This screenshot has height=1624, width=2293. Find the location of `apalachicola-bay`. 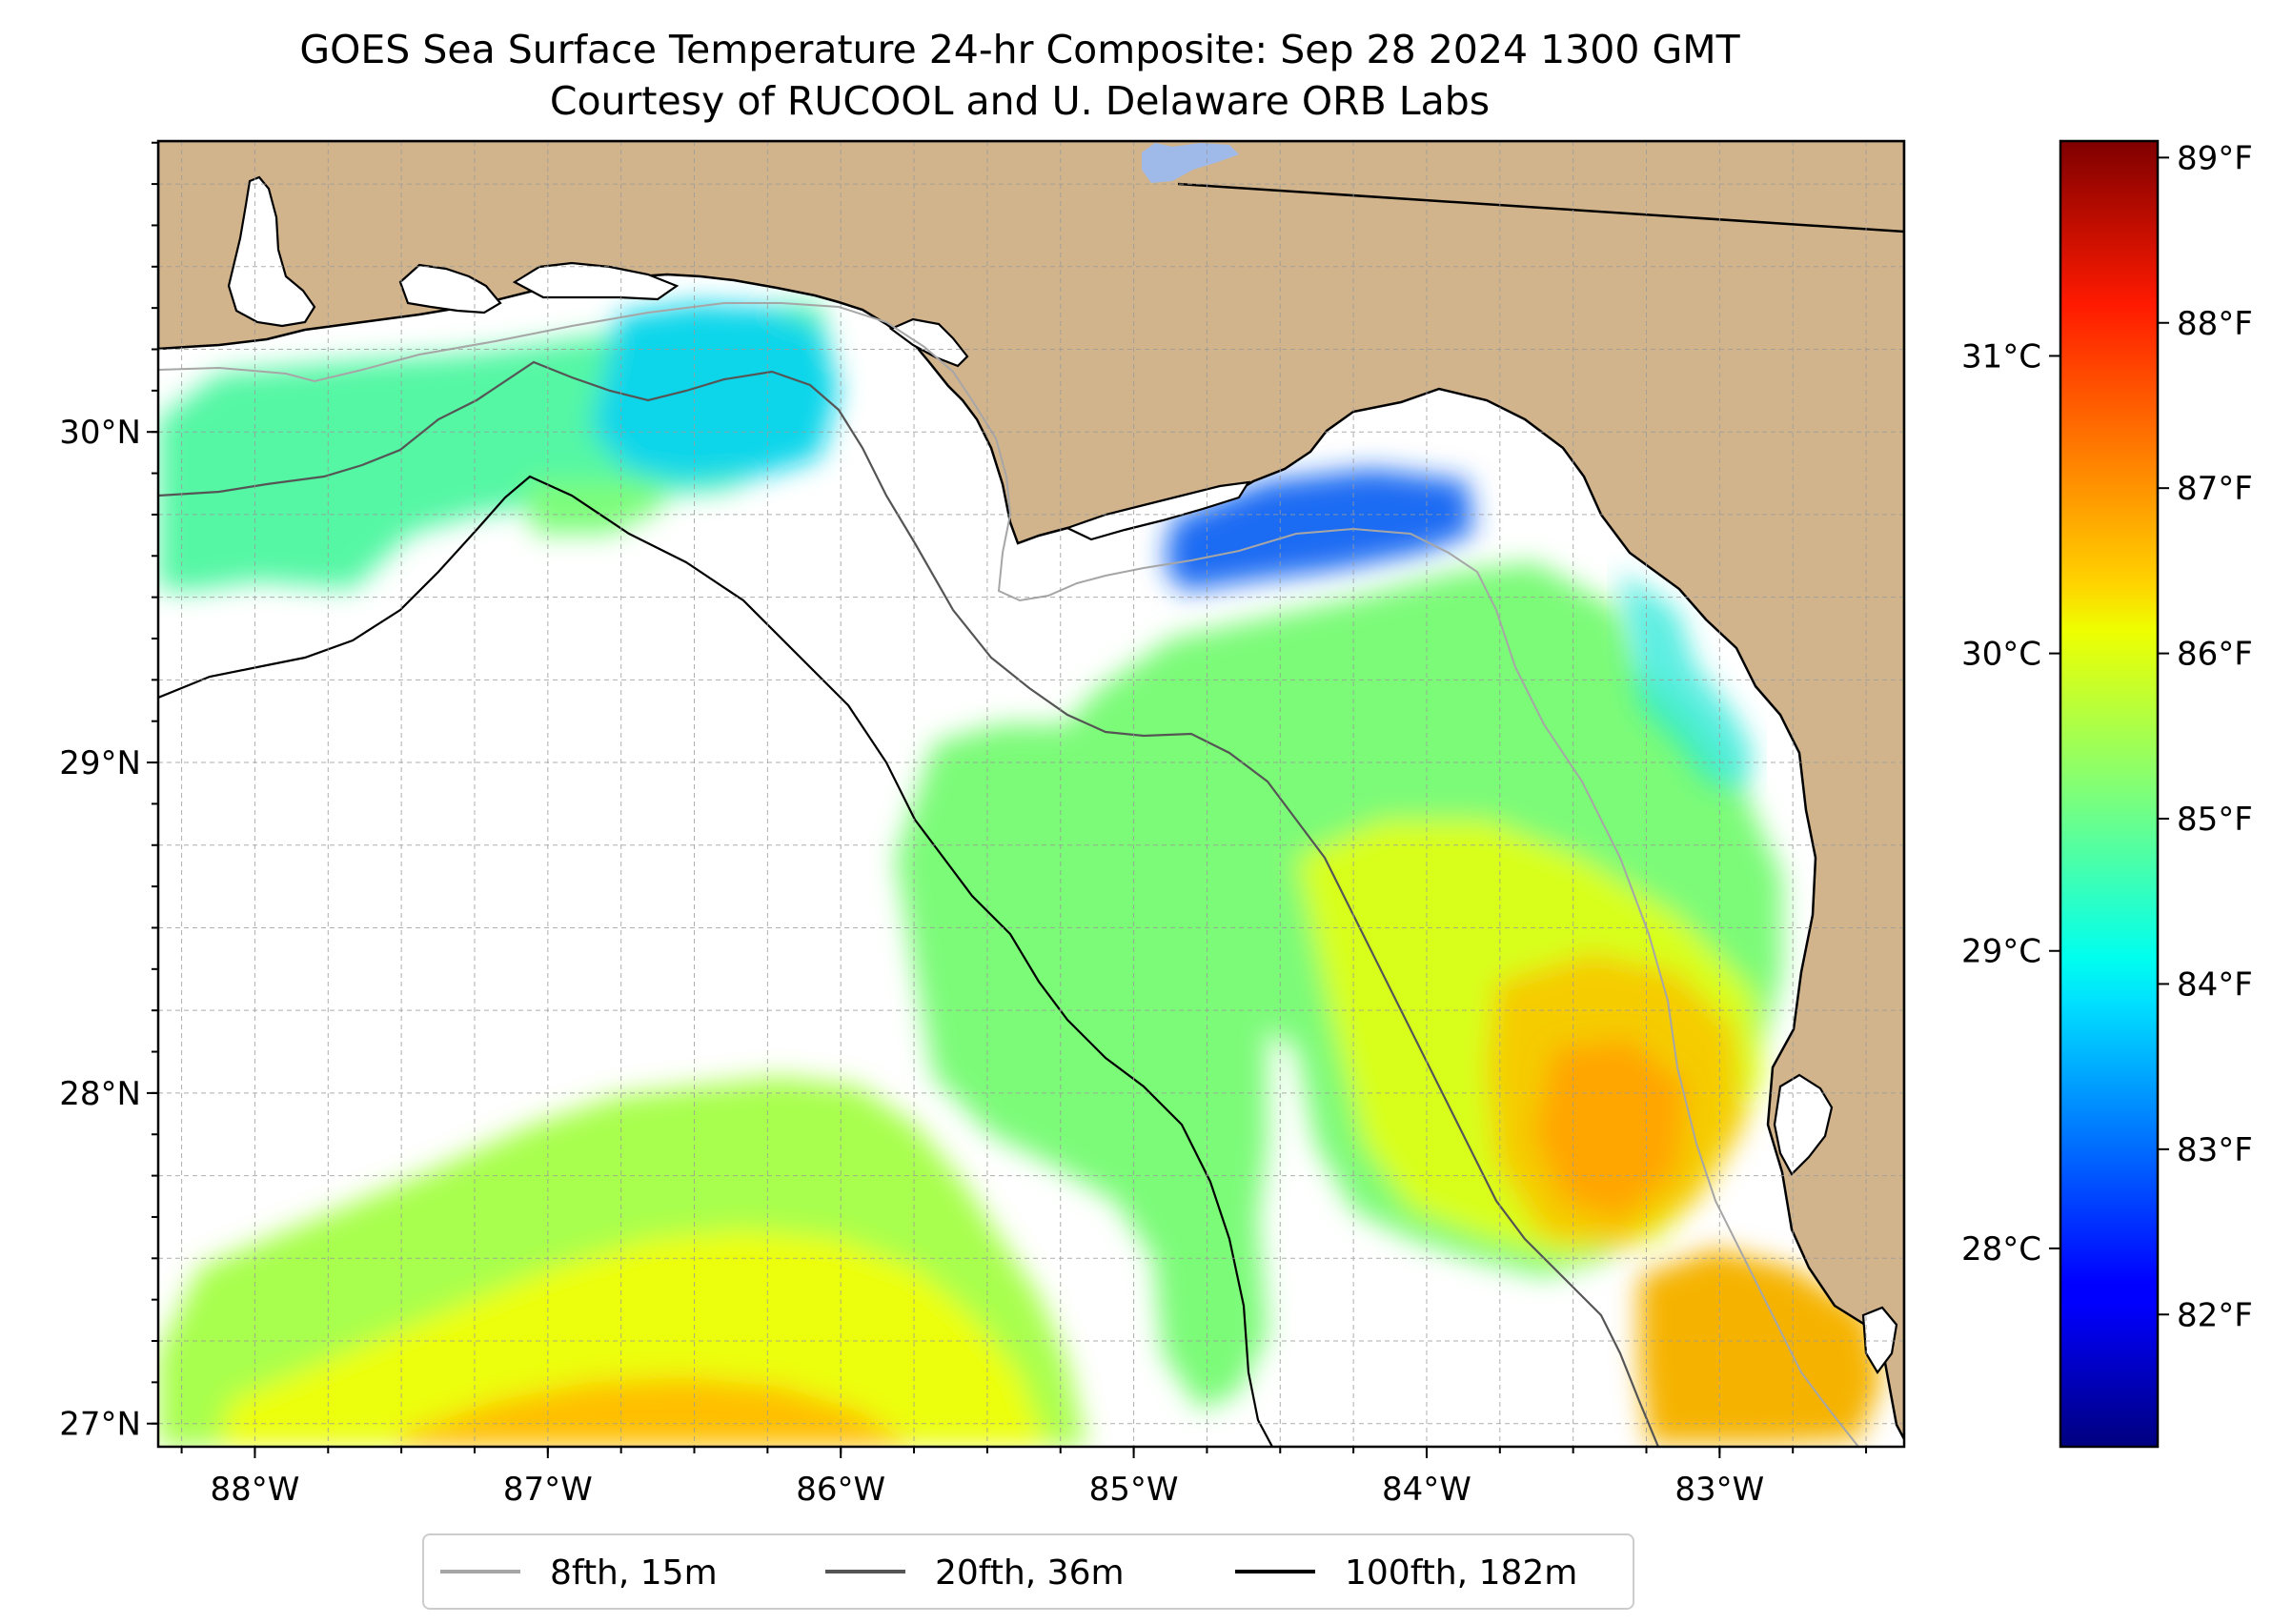

apalachicola-bay is located at coordinates (1158, 510).